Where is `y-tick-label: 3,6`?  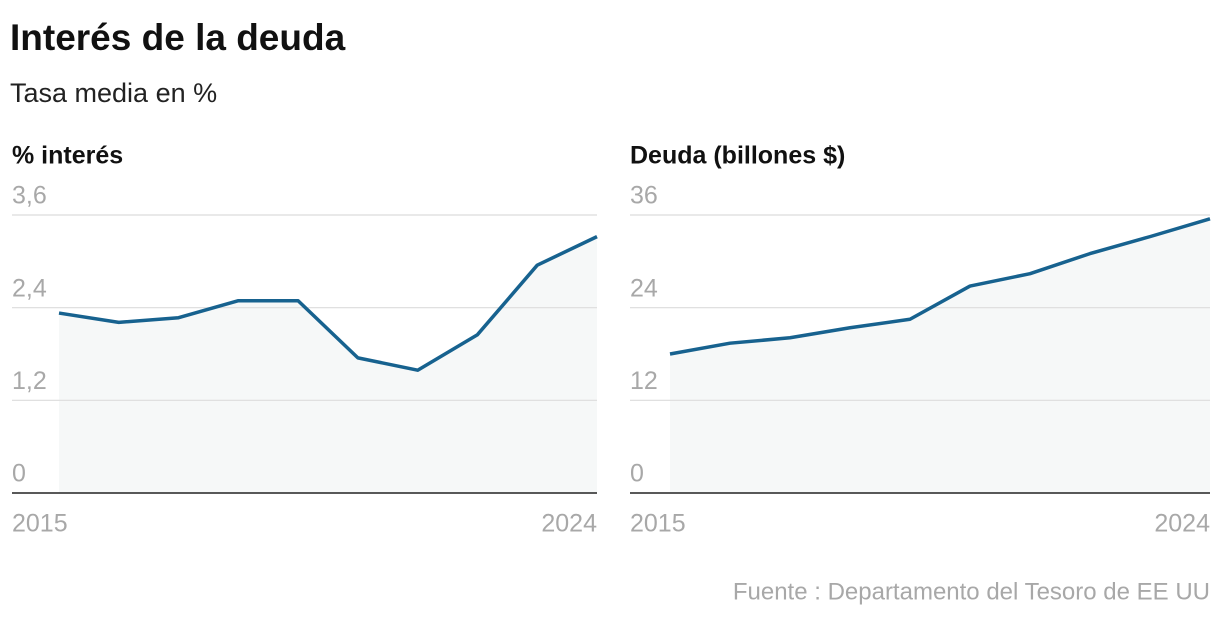
y-tick-label: 3,6 is located at coordinates (29, 196).